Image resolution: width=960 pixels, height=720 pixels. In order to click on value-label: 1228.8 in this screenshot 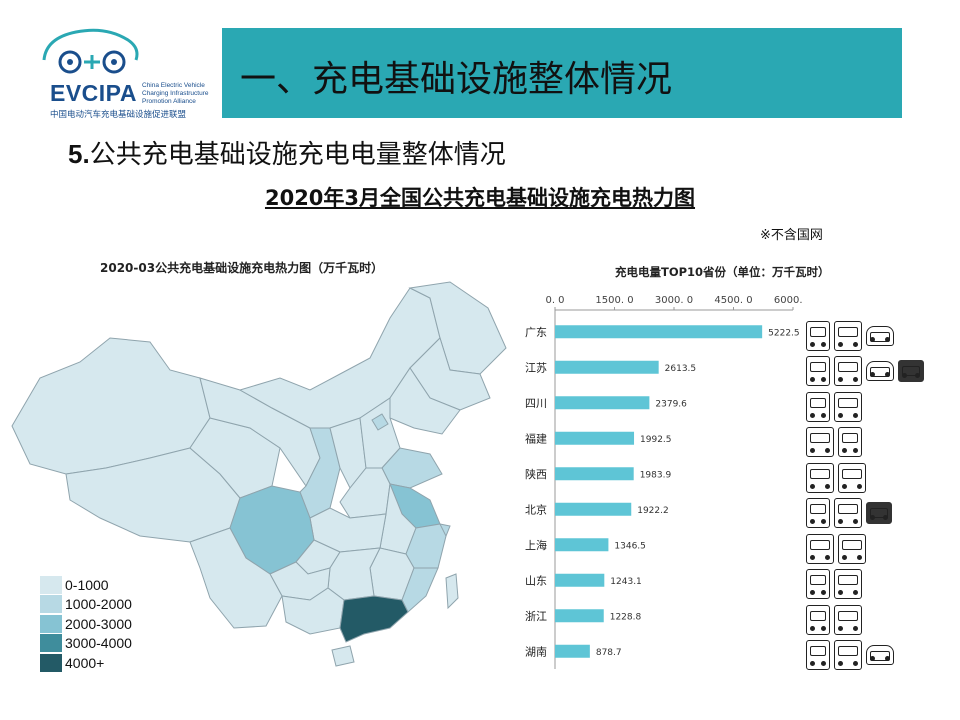, I will do `click(626, 617)`.